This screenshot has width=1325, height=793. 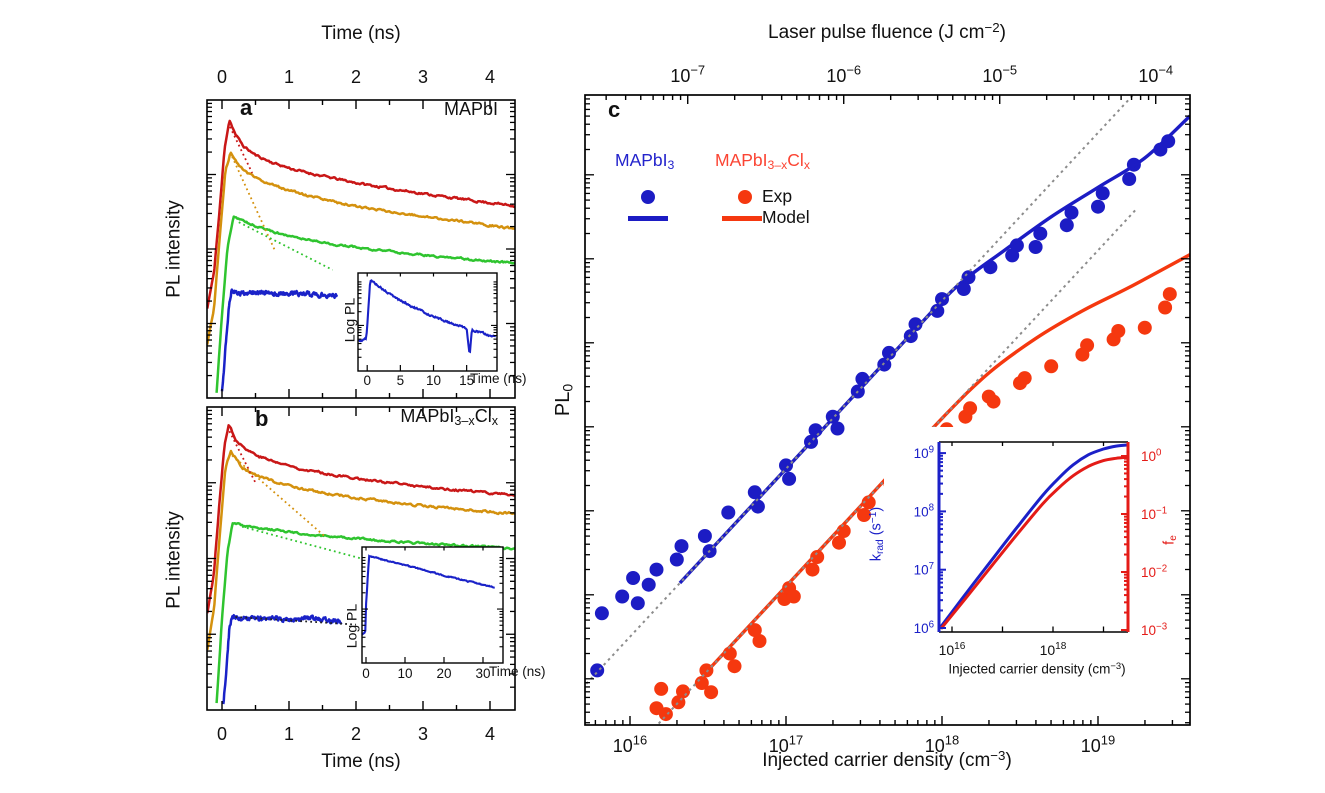 I want to click on svg-text: 4, so click(x=490, y=734).